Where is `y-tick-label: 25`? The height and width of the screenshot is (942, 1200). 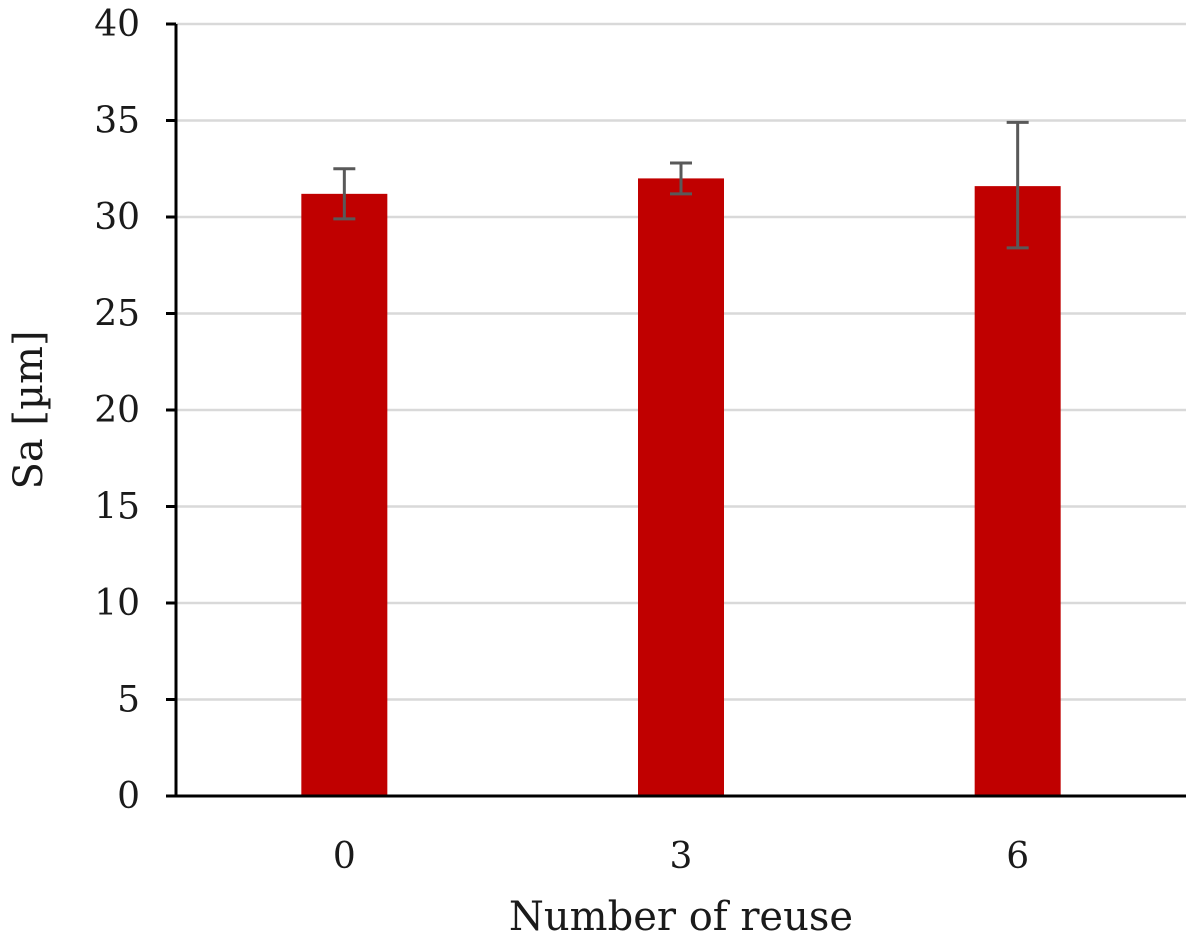
y-tick-label: 25 is located at coordinates (117, 314).